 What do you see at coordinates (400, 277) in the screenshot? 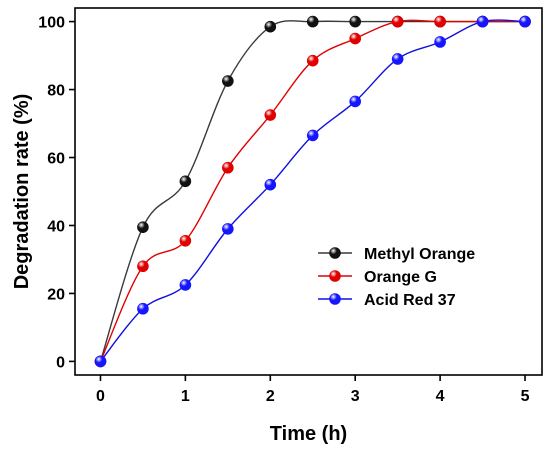
I see `legend-label: Orange G` at bounding box center [400, 277].